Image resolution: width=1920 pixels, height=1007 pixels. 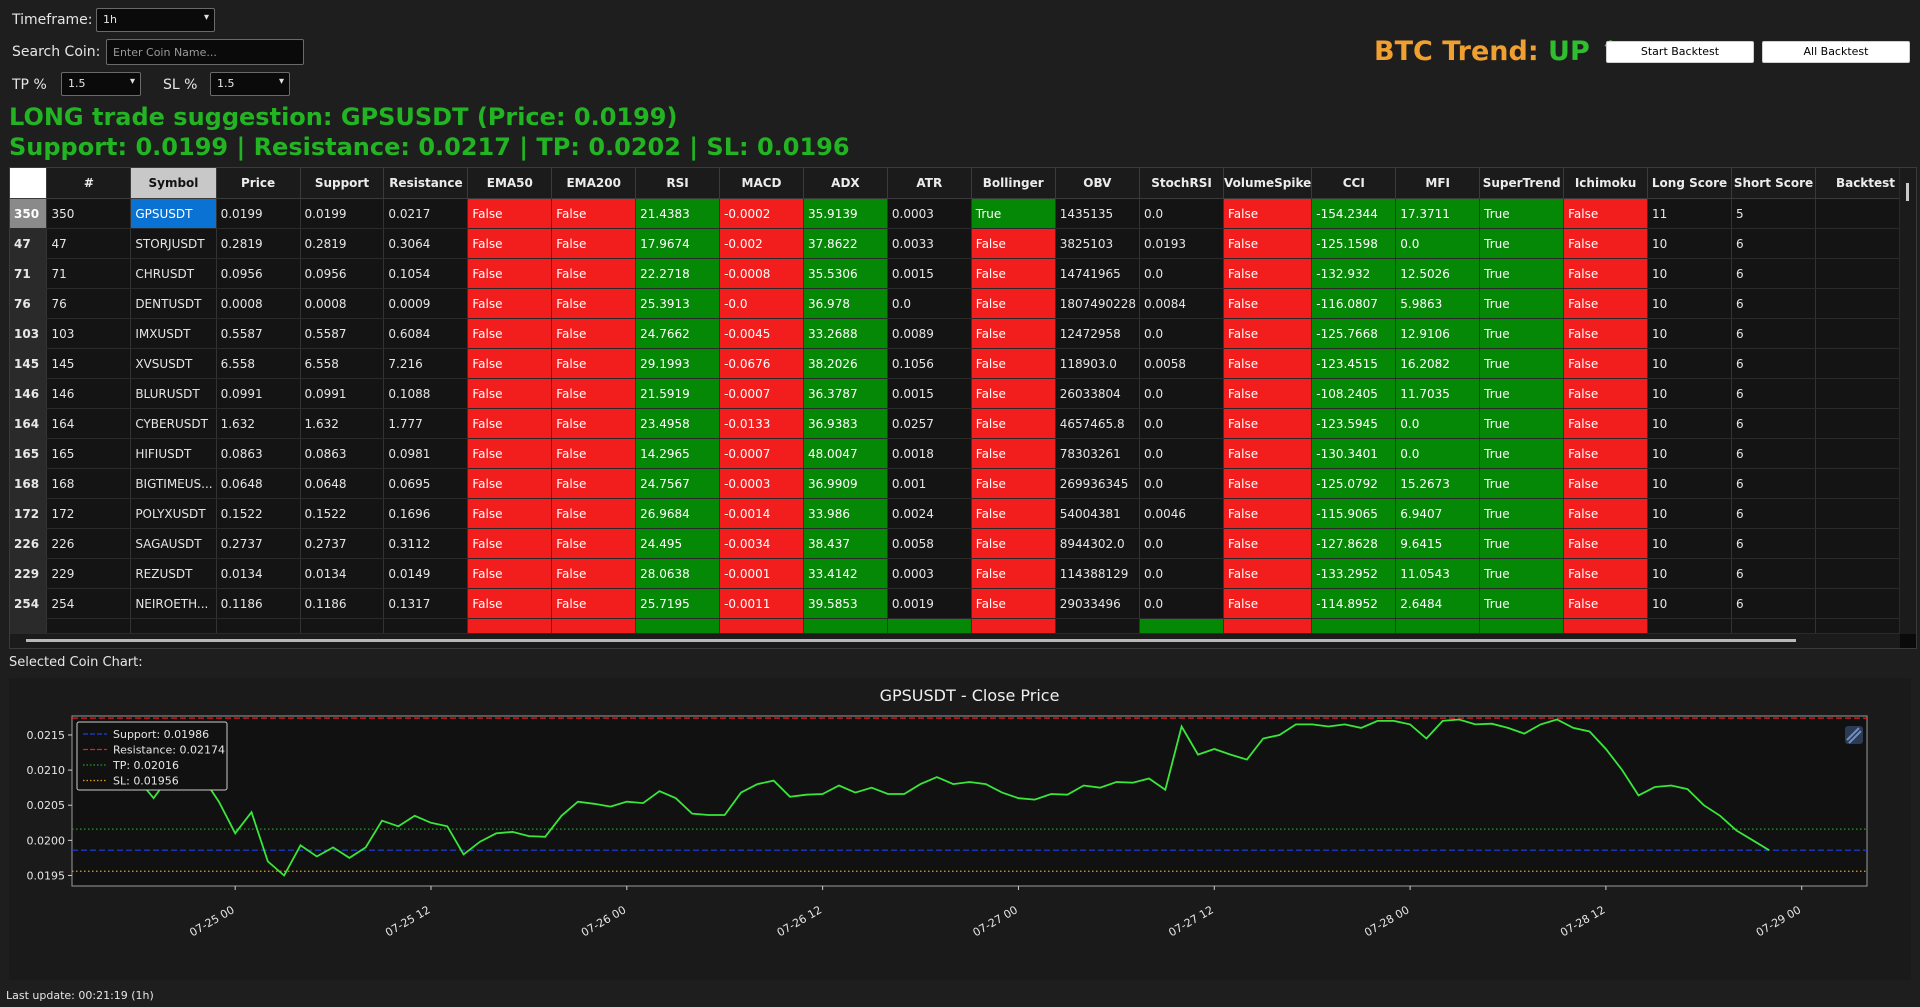 What do you see at coordinates (173, 363) in the screenshot?
I see `table-cell-symbol: XVSUSDT` at bounding box center [173, 363].